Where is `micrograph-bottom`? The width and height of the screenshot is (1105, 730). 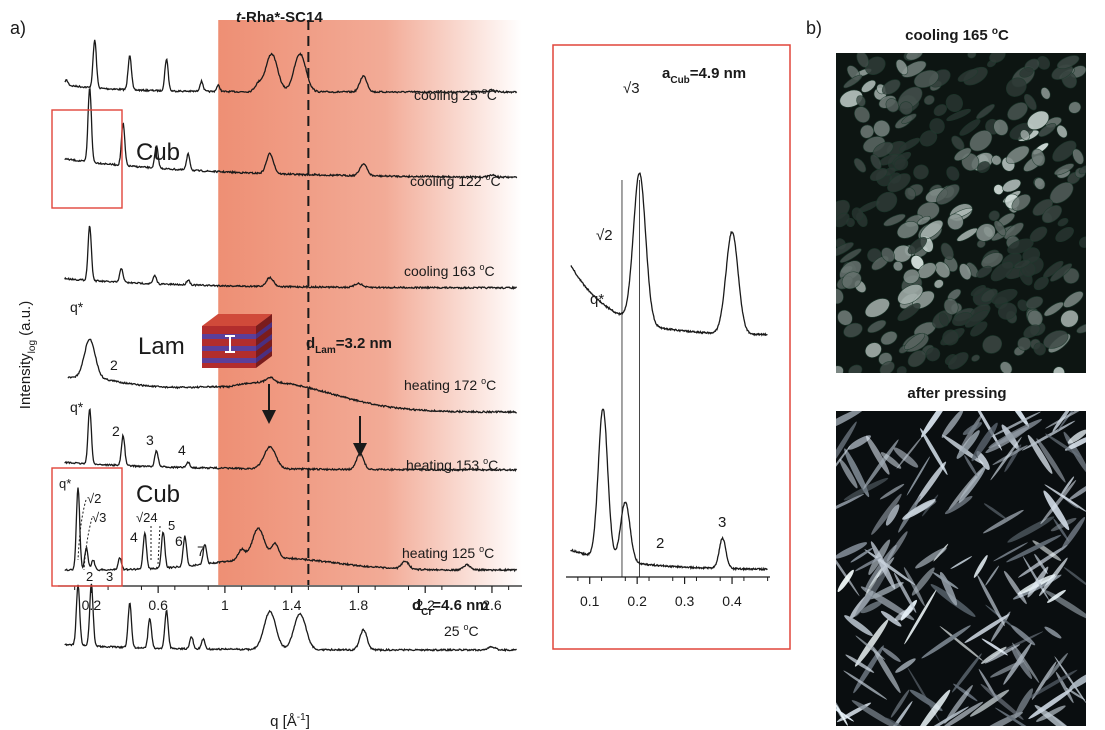 micrograph-bottom is located at coordinates (961, 568).